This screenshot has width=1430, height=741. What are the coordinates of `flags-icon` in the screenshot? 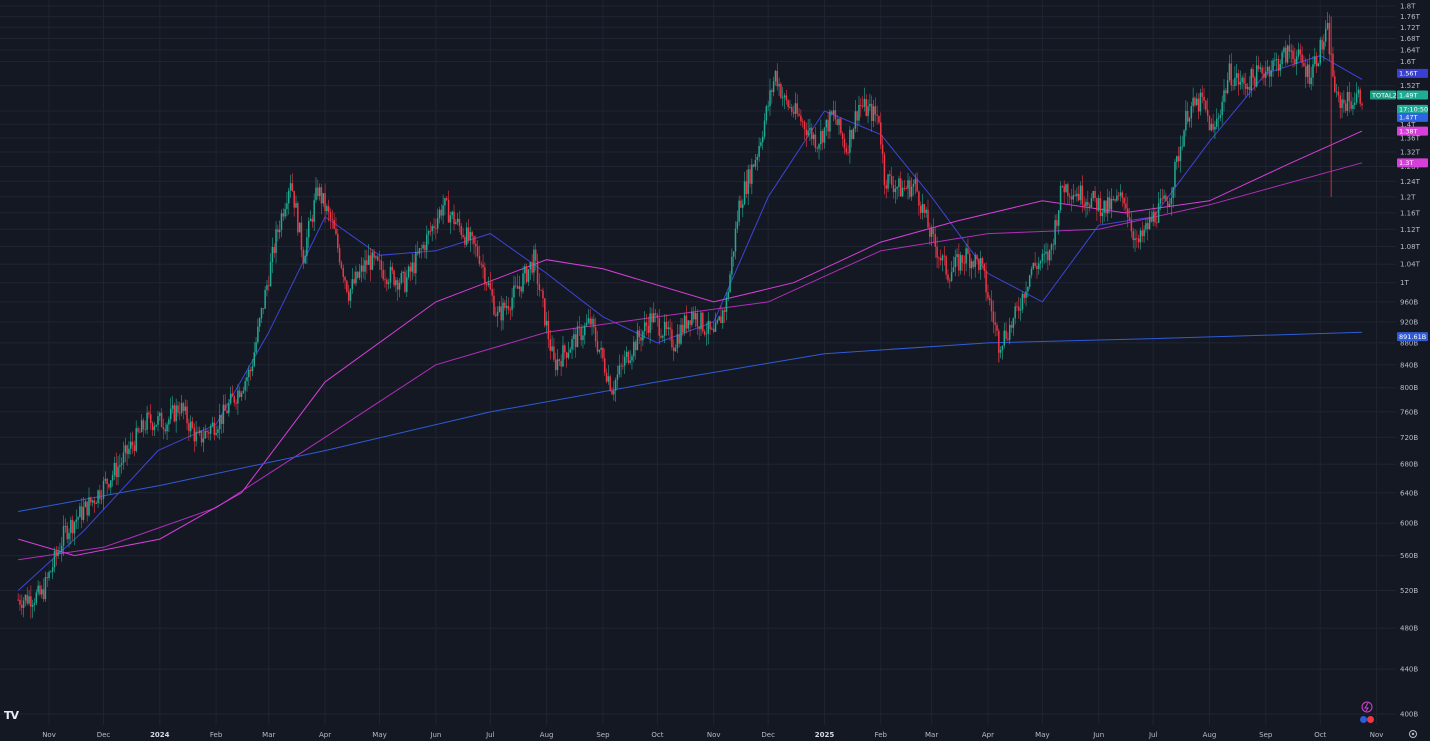 It's located at (1367, 719).